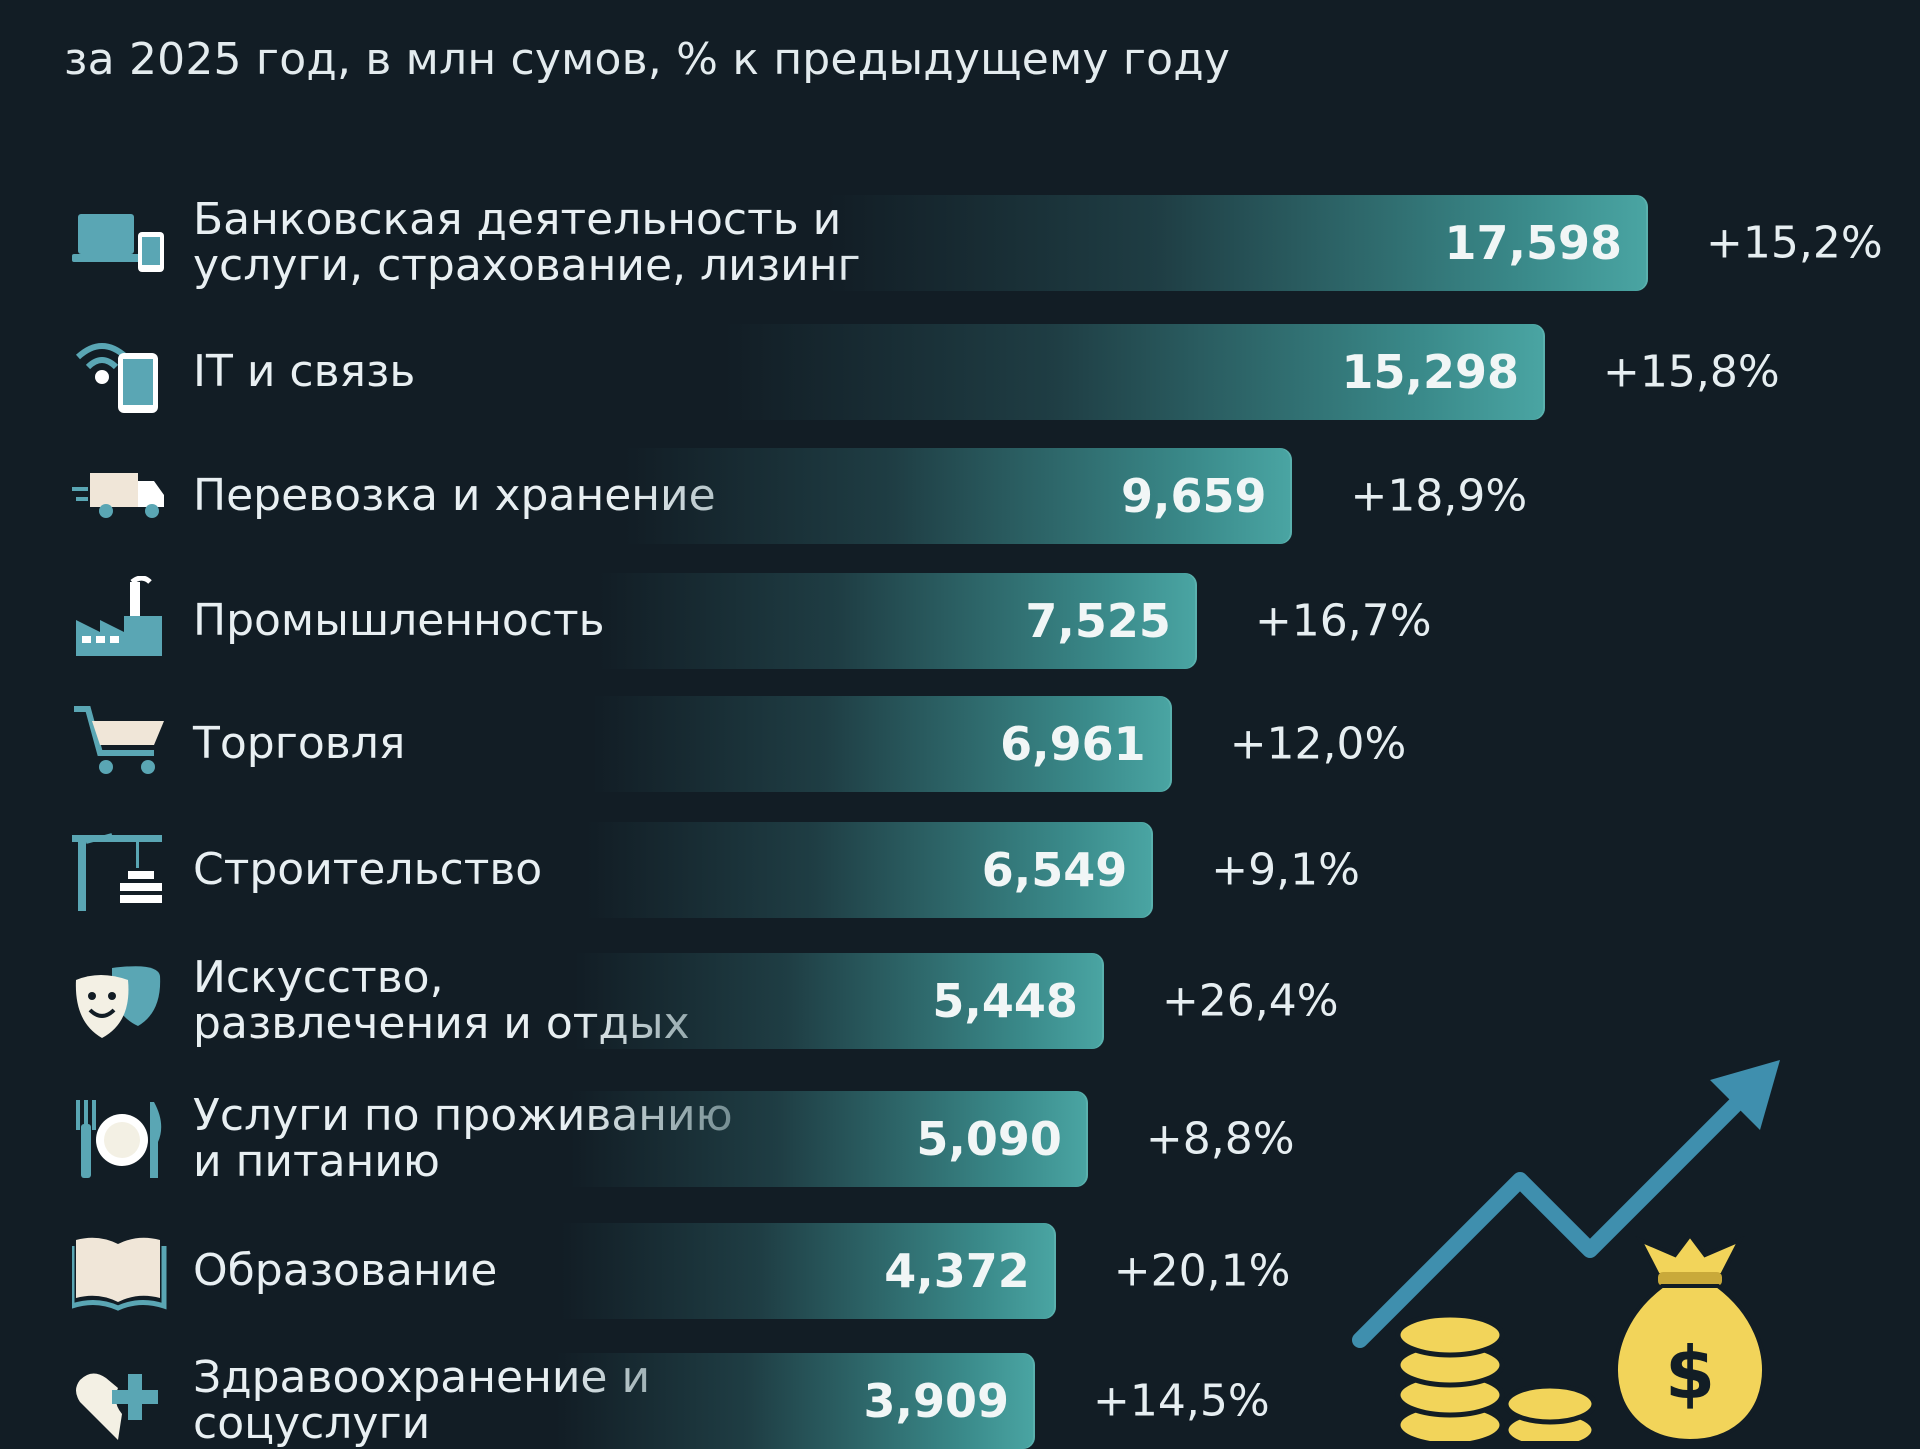 Image resolution: width=1920 pixels, height=1449 pixels. What do you see at coordinates (1318, 744) in the screenshot?
I see `change-percent-label: +12,0%` at bounding box center [1318, 744].